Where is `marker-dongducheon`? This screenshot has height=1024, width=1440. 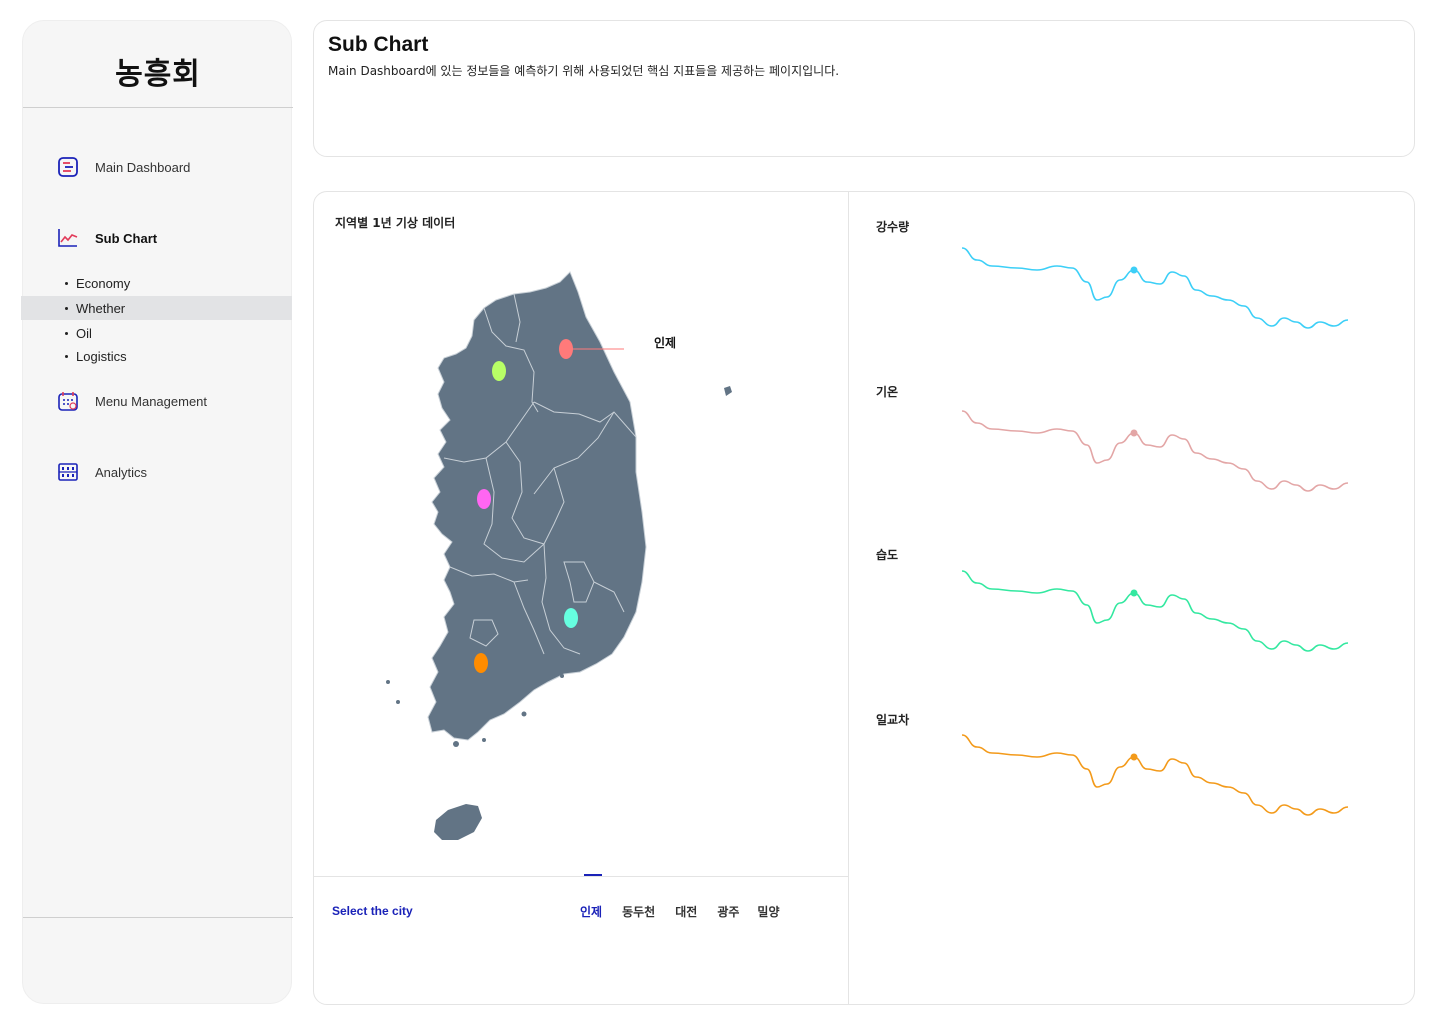
marker-dongducheon is located at coordinates (499, 371).